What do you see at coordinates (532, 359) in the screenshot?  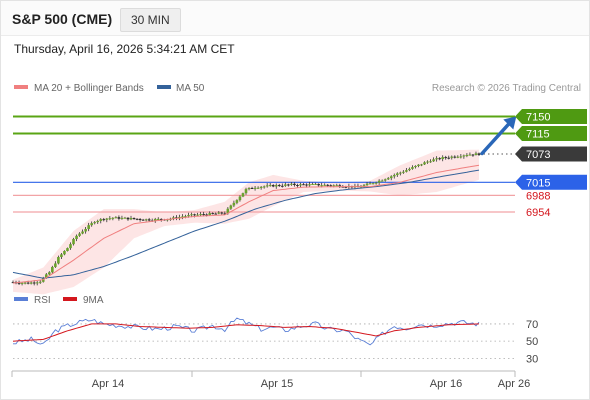 I see `rsi-tick-30: 30` at bounding box center [532, 359].